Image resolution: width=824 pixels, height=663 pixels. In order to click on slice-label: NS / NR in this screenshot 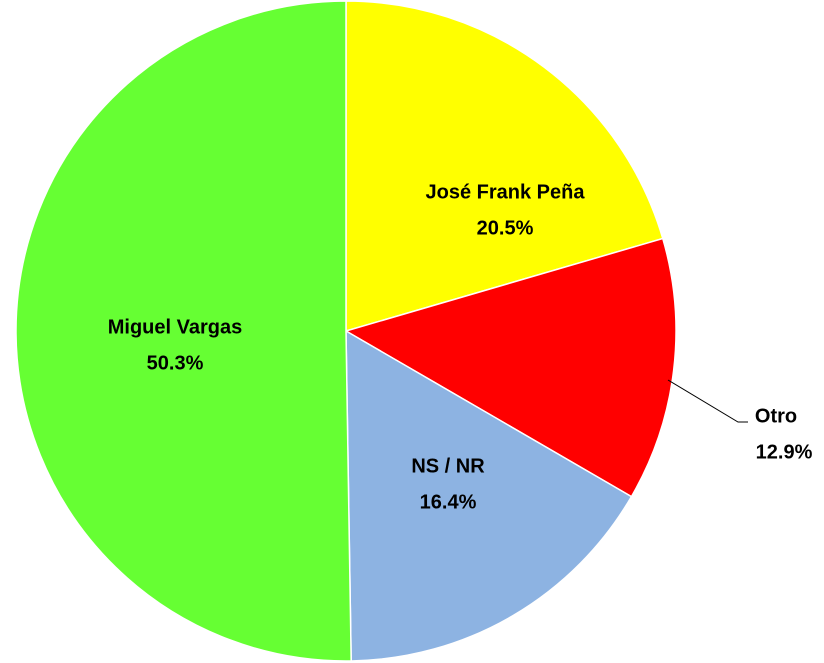, I will do `click(448, 466)`.